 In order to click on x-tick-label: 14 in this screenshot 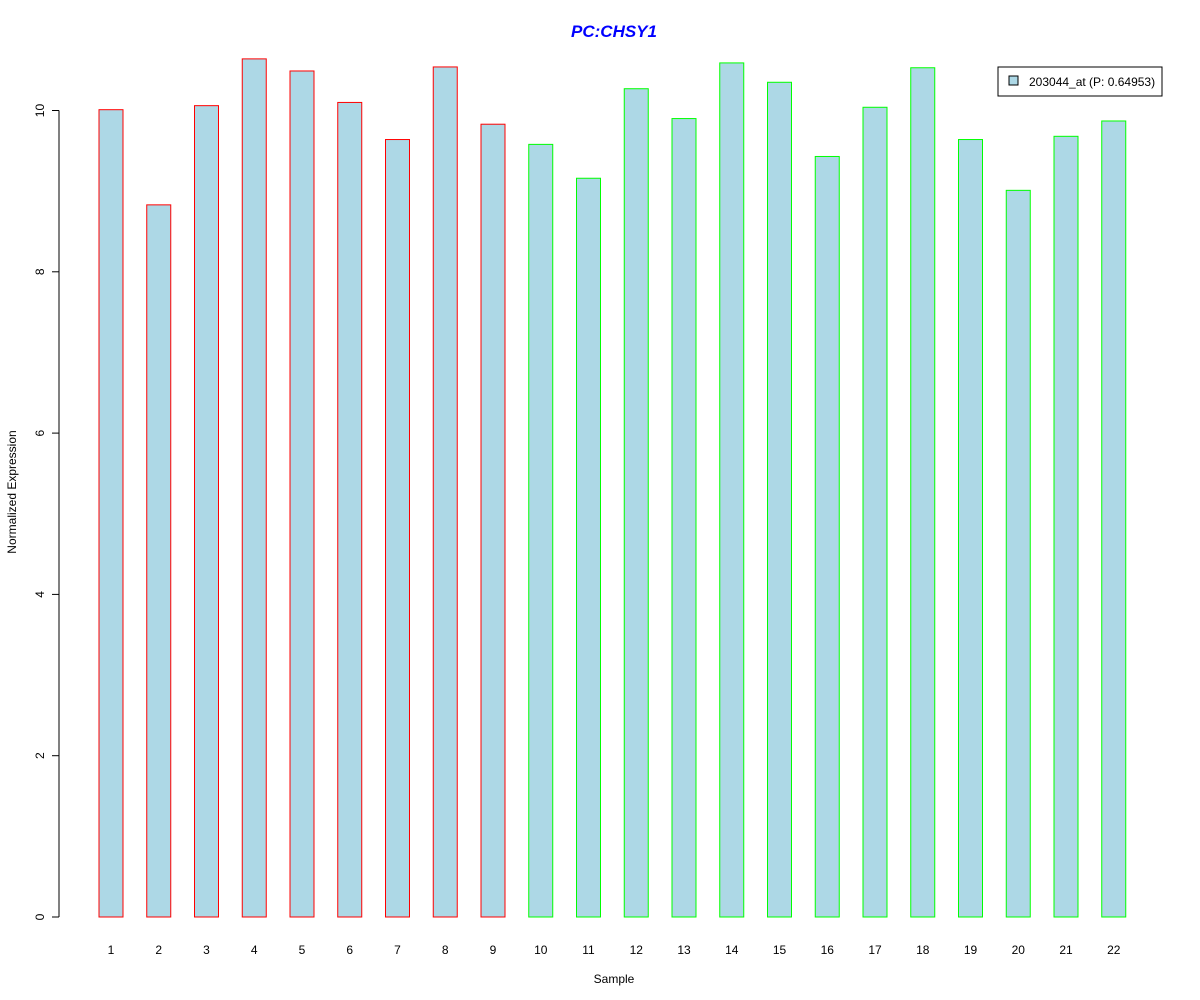, I will do `click(732, 950)`.